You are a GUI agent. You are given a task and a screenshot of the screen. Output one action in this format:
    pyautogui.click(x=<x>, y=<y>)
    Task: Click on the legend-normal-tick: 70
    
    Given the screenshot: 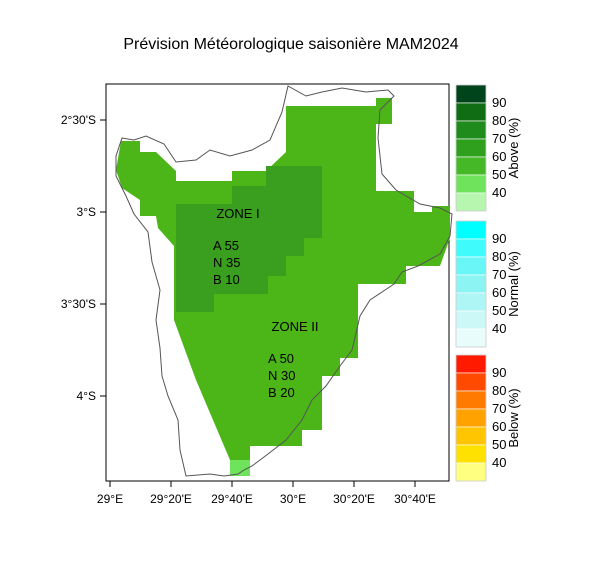 What is the action you would take?
    pyautogui.click(x=499, y=274)
    